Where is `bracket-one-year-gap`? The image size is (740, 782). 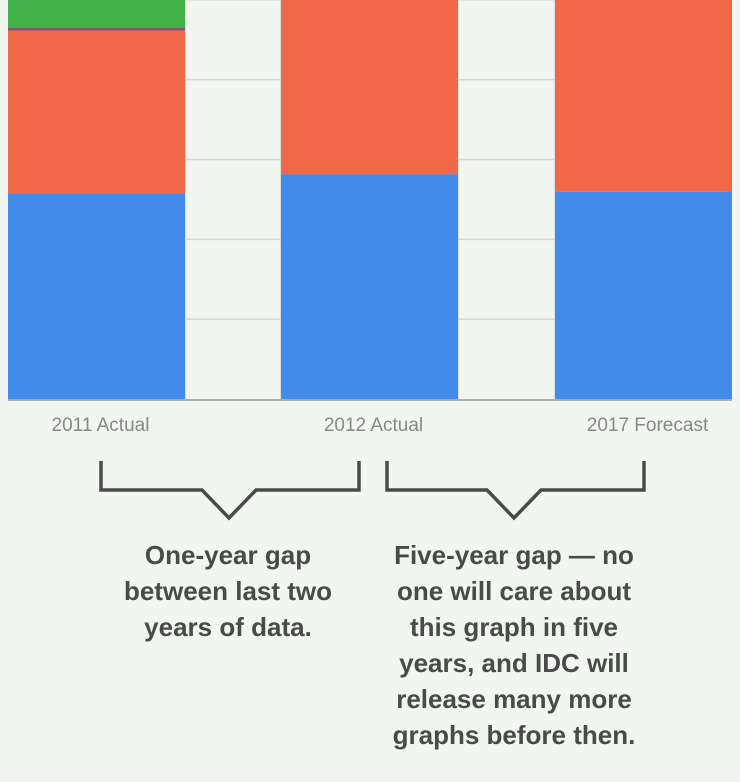
bracket-one-year-gap is located at coordinates (230, 491).